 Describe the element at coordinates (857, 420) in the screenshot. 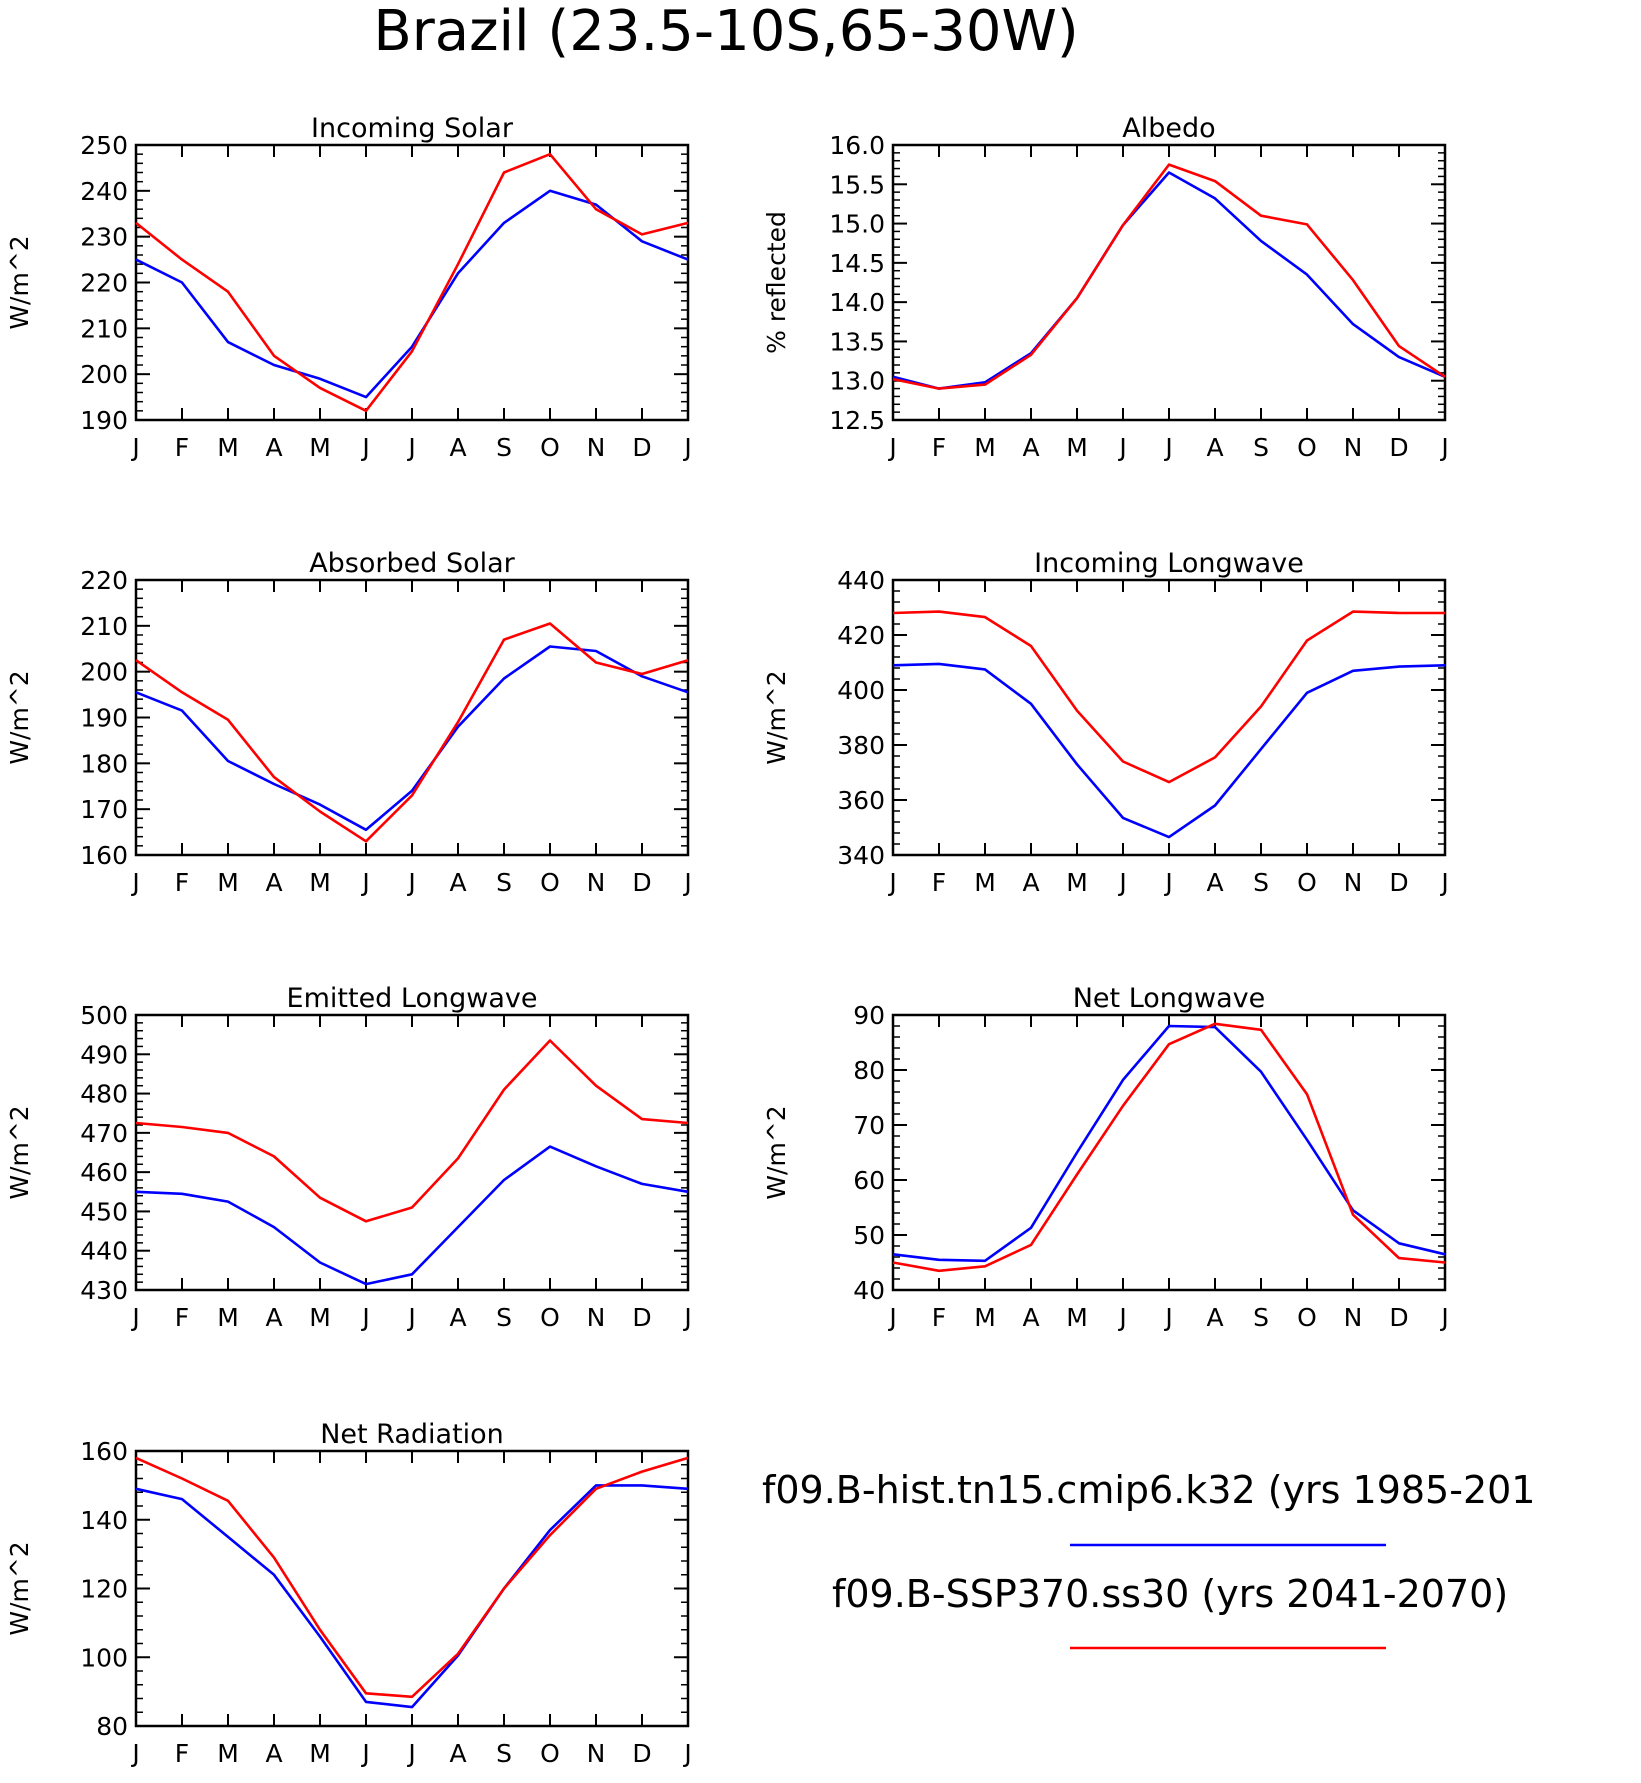

I see `y-tick-label: 12.5` at that location.